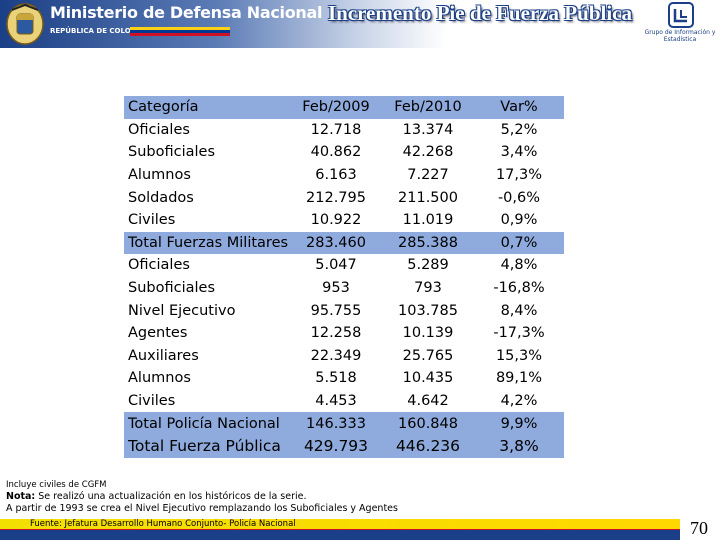 This screenshot has height=540, width=720. I want to click on column-header-feb-2009: Feb/2009, so click(336, 107).